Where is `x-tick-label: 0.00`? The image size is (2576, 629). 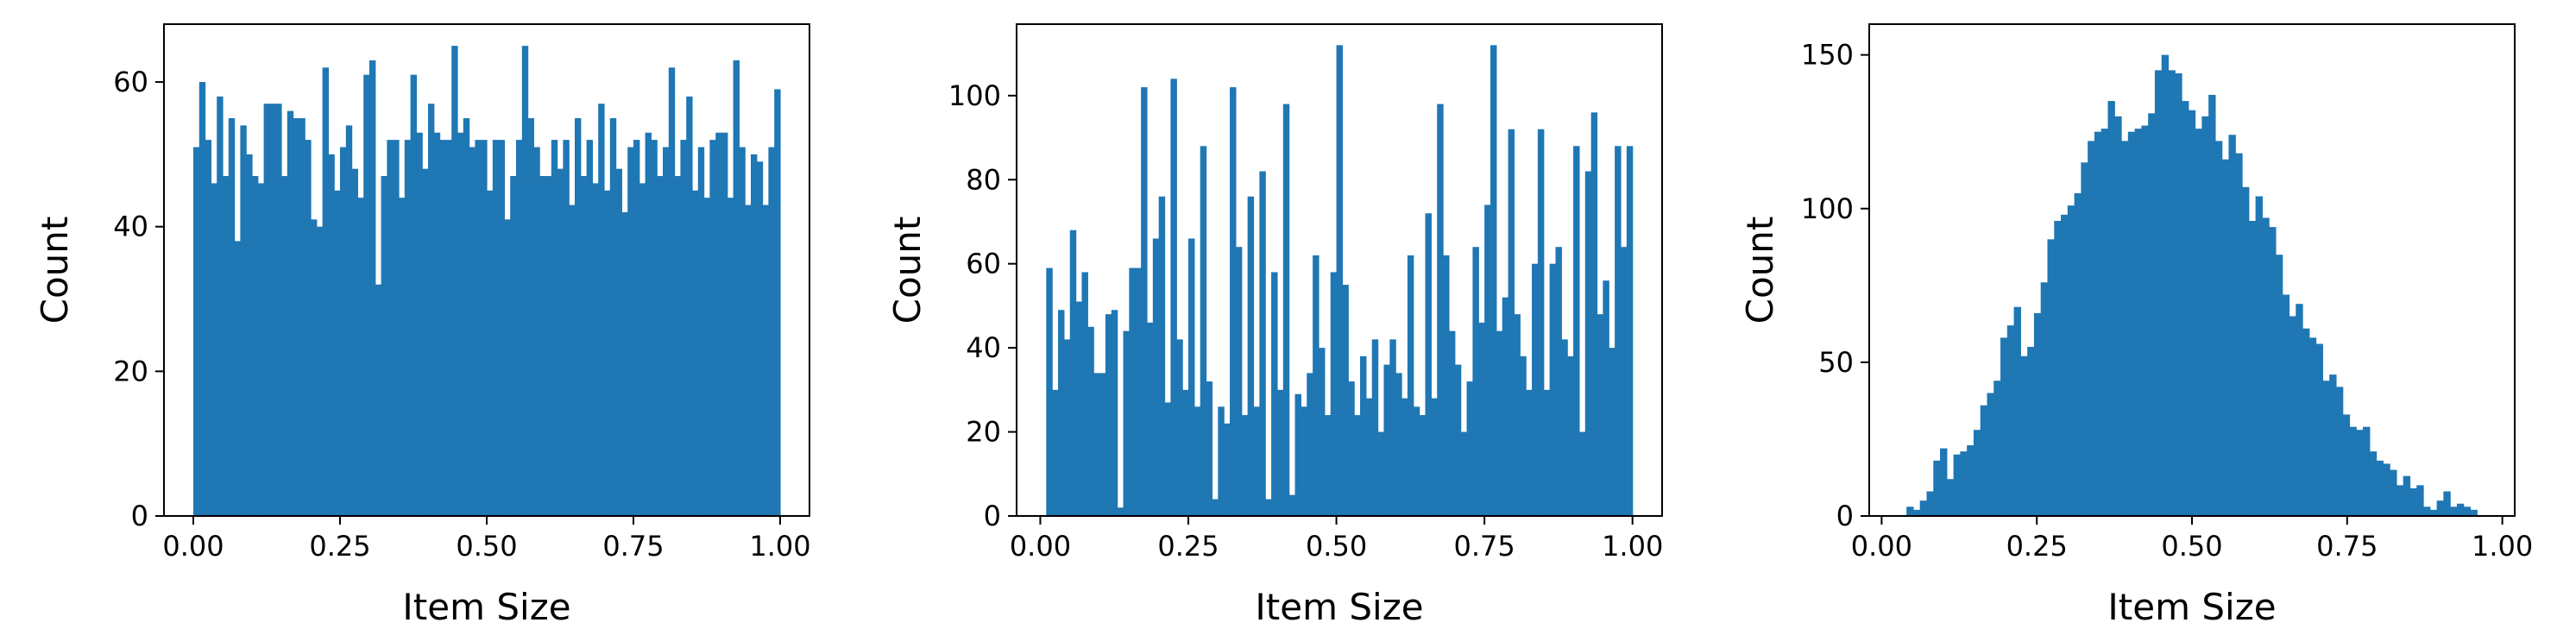 x-tick-label: 0.00 is located at coordinates (1040, 546).